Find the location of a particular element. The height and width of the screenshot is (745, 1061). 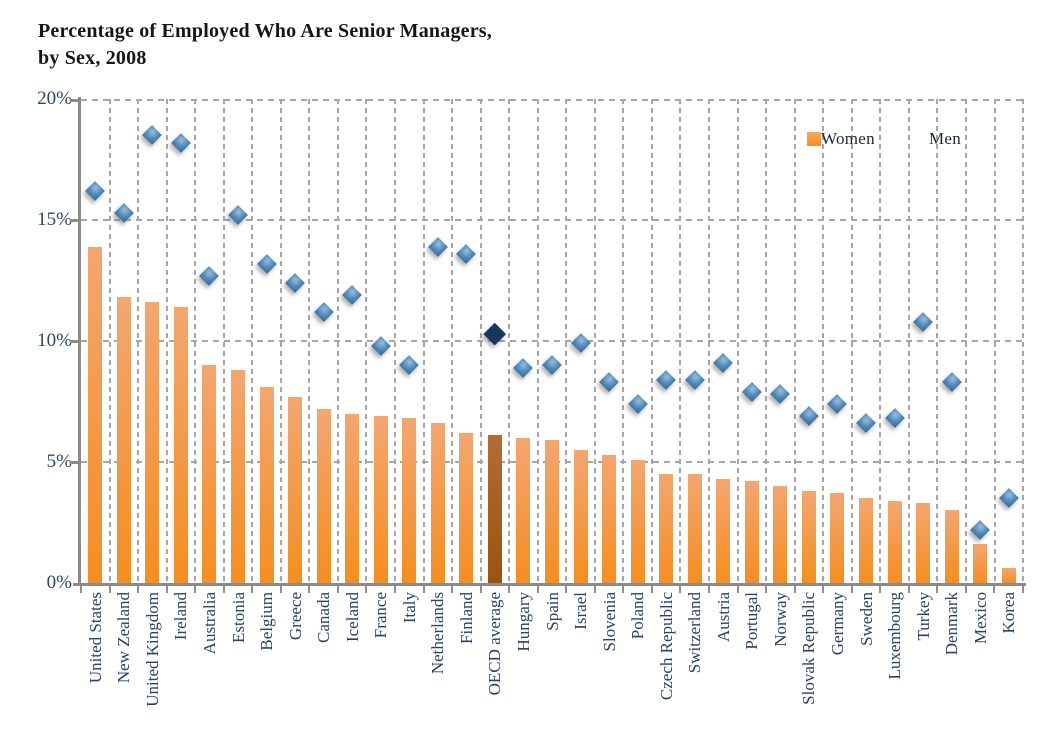

y-axis-tick-label-0: 0% is located at coordinates (59, 582).